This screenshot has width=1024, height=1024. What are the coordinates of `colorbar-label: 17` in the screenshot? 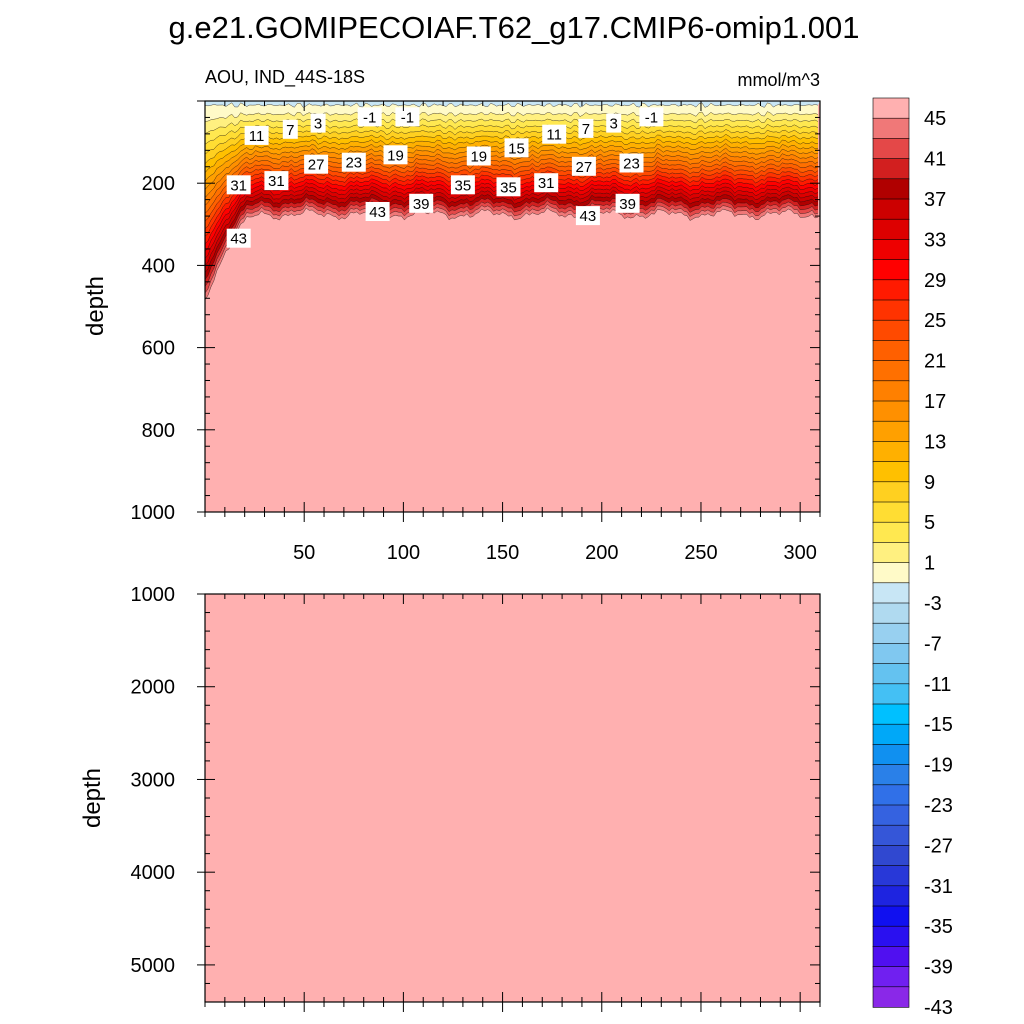 It's located at (935, 402).